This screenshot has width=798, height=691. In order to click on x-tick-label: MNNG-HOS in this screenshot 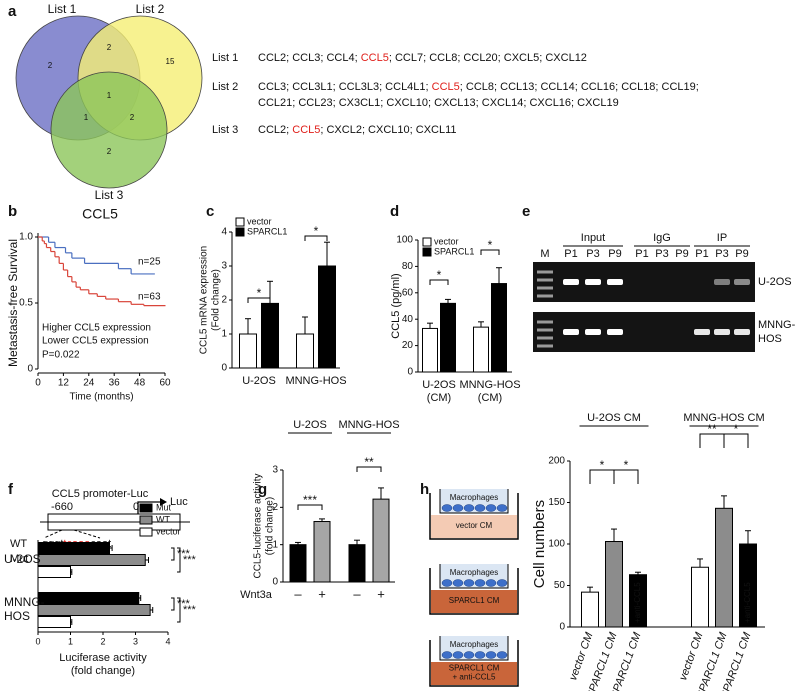, I will do `click(315, 381)`.